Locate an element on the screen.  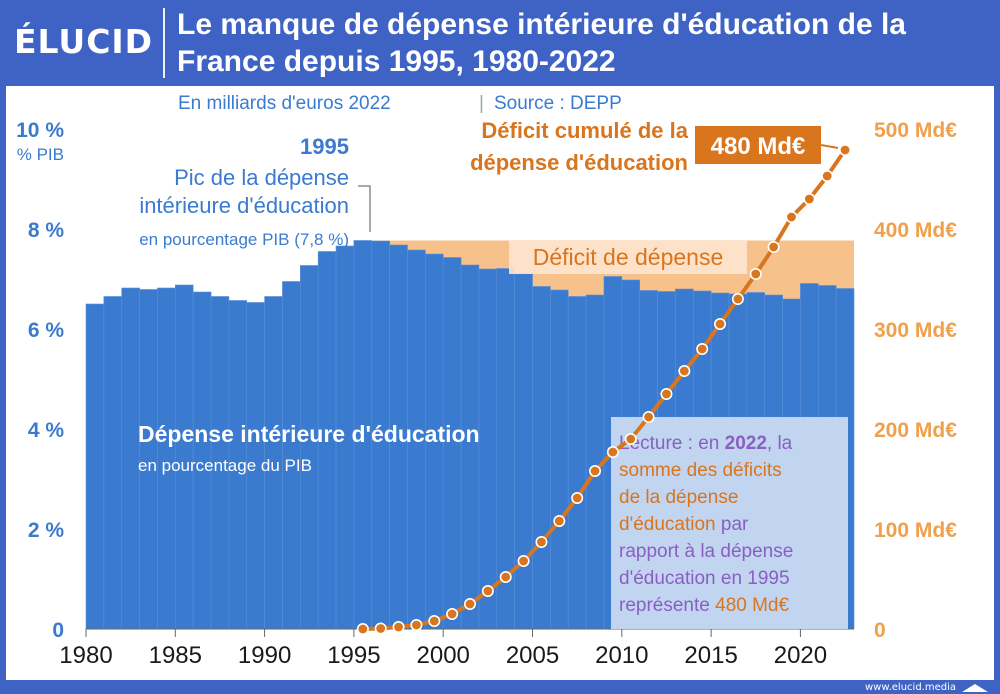
cumulative-point-2007 is located at coordinates (577, 497).